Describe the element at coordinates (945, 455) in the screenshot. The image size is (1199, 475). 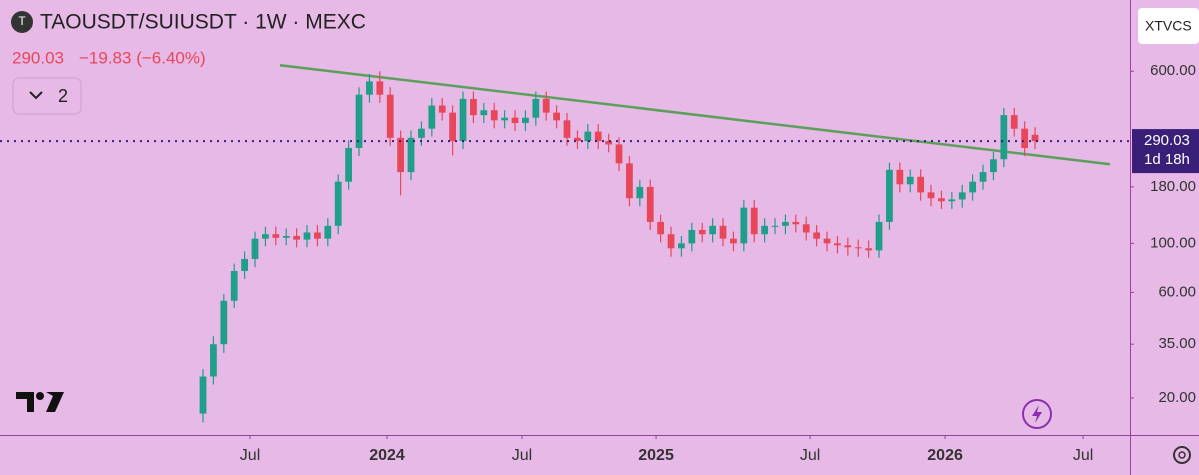
I see `x-tick-label: 2026` at that location.